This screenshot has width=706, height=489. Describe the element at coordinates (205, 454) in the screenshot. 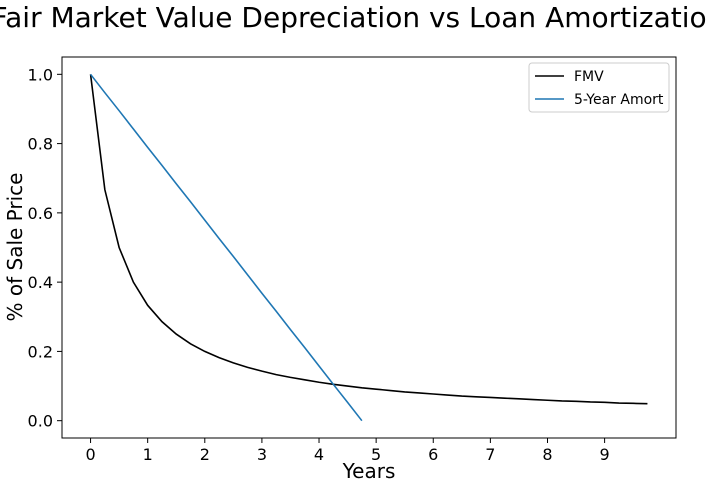

I see `x-tick-label: 2` at that location.